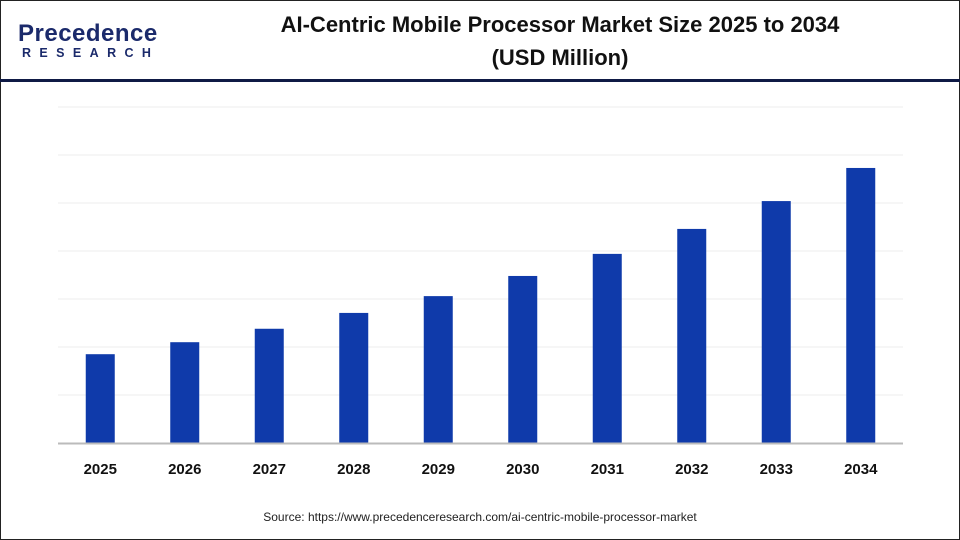  Describe the element at coordinates (353, 469) in the screenshot. I see `x-tick-label: 2028` at that location.